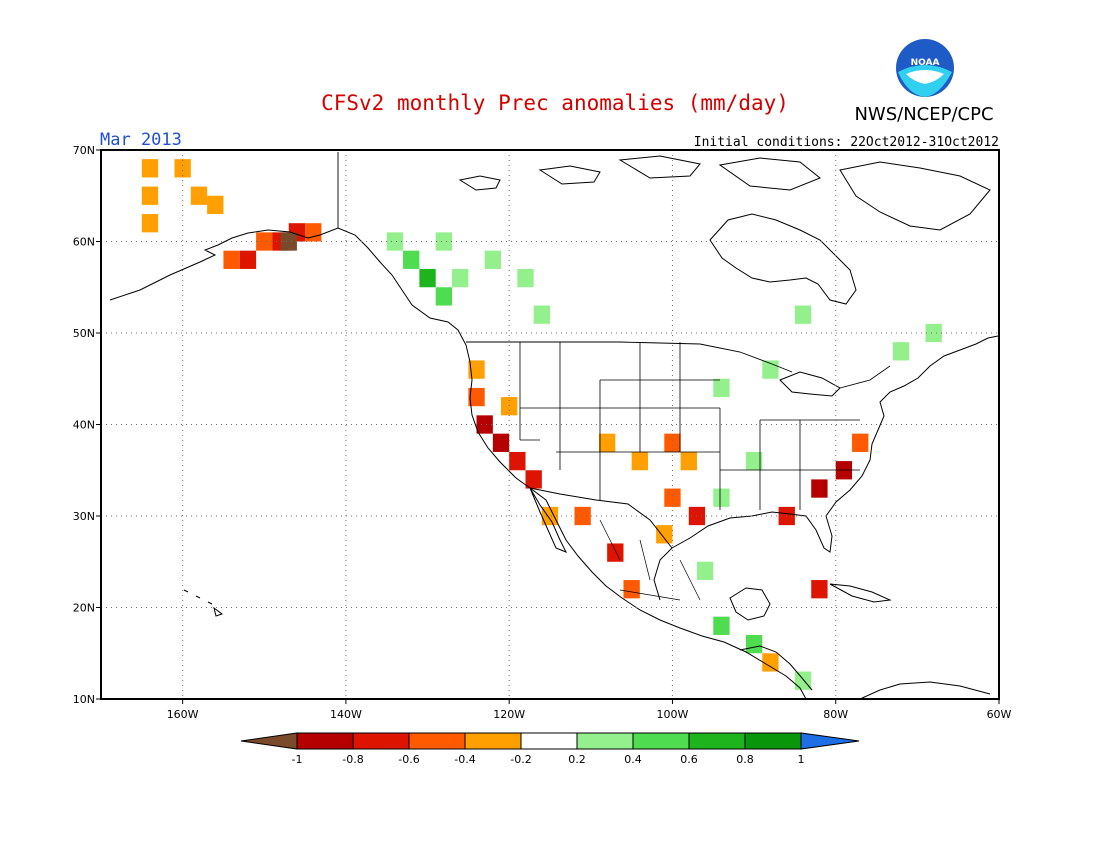 The height and width of the screenshot is (850, 1100). I want to click on initial-conditions: Initial conditions: 22Oct2012-31Oct2012, so click(846, 142).